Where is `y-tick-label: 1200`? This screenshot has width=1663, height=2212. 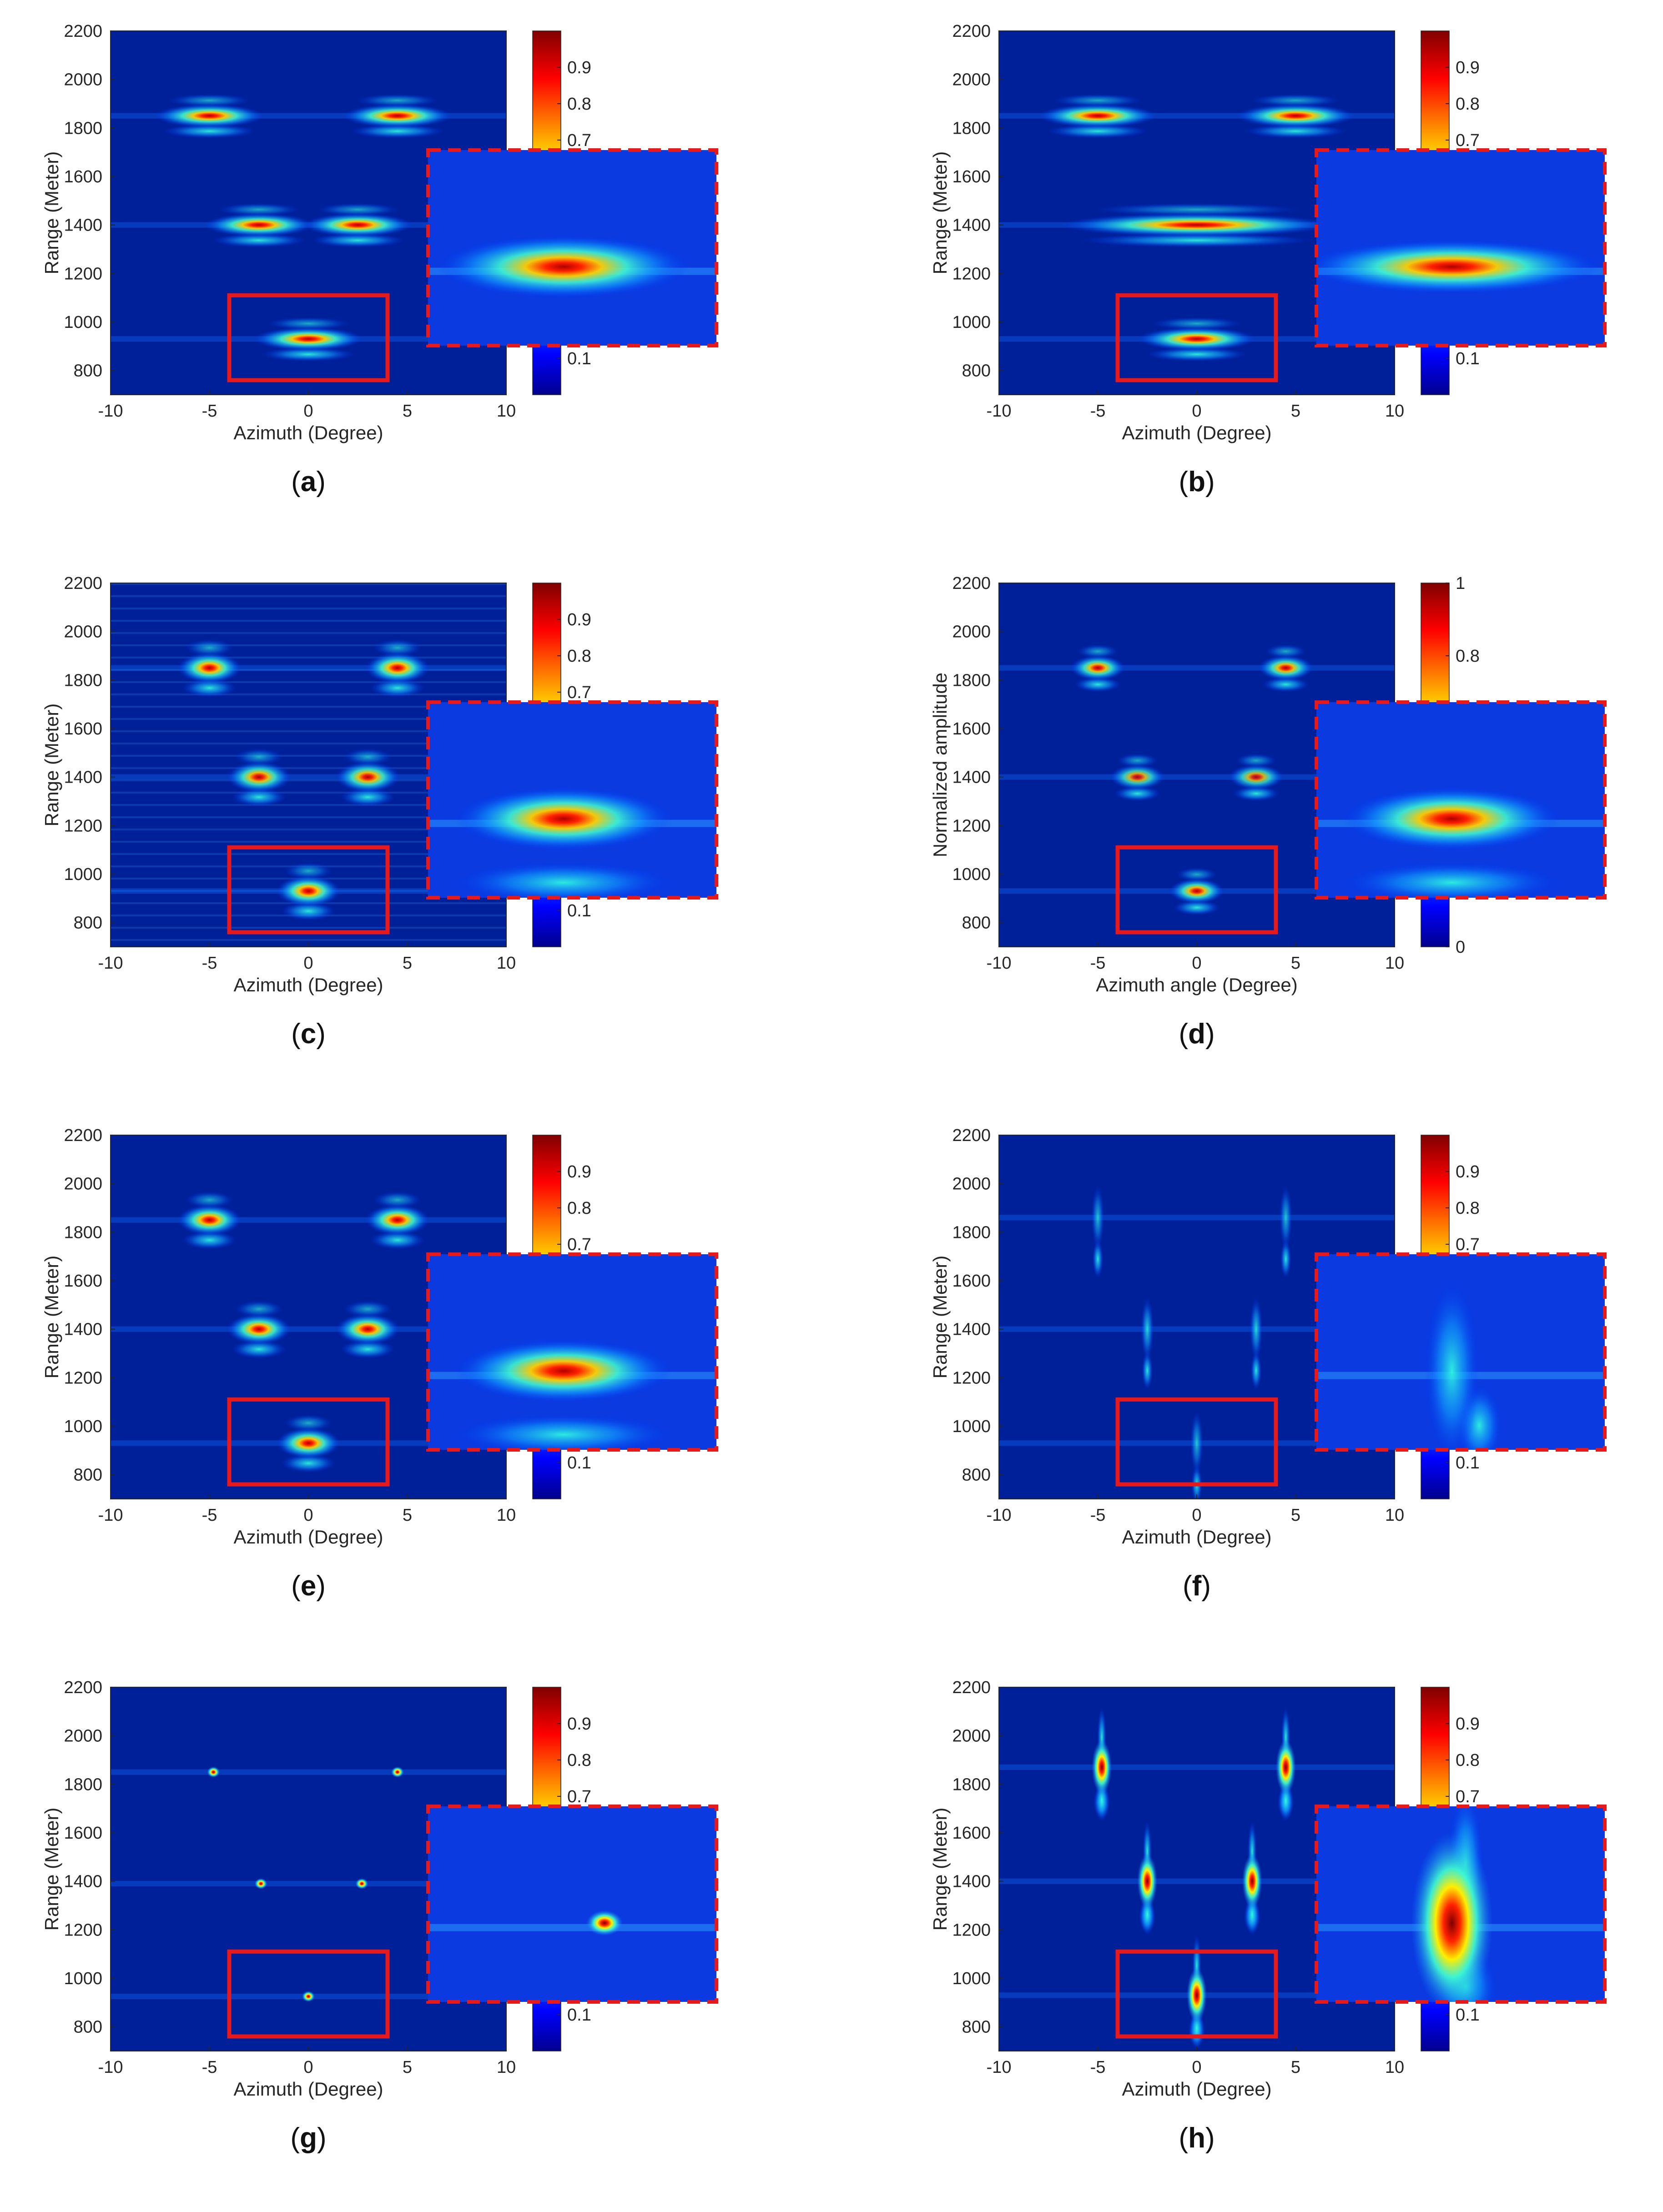
y-tick-label: 1200 is located at coordinates (83, 273).